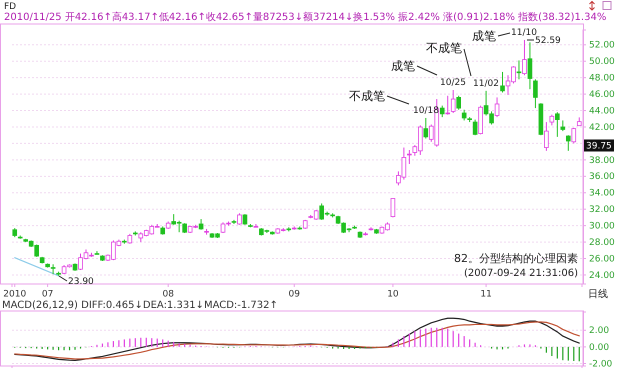 The height and width of the screenshot is (368, 618). Describe the element at coordinates (602, 227) in the screenshot. I see `y-tick-label: 30.00` at that location.